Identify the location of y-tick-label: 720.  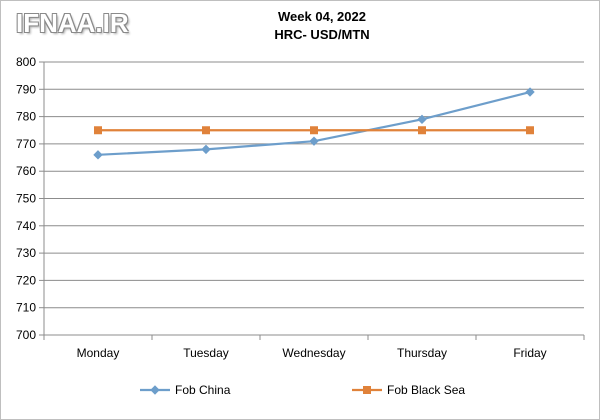
(26, 280).